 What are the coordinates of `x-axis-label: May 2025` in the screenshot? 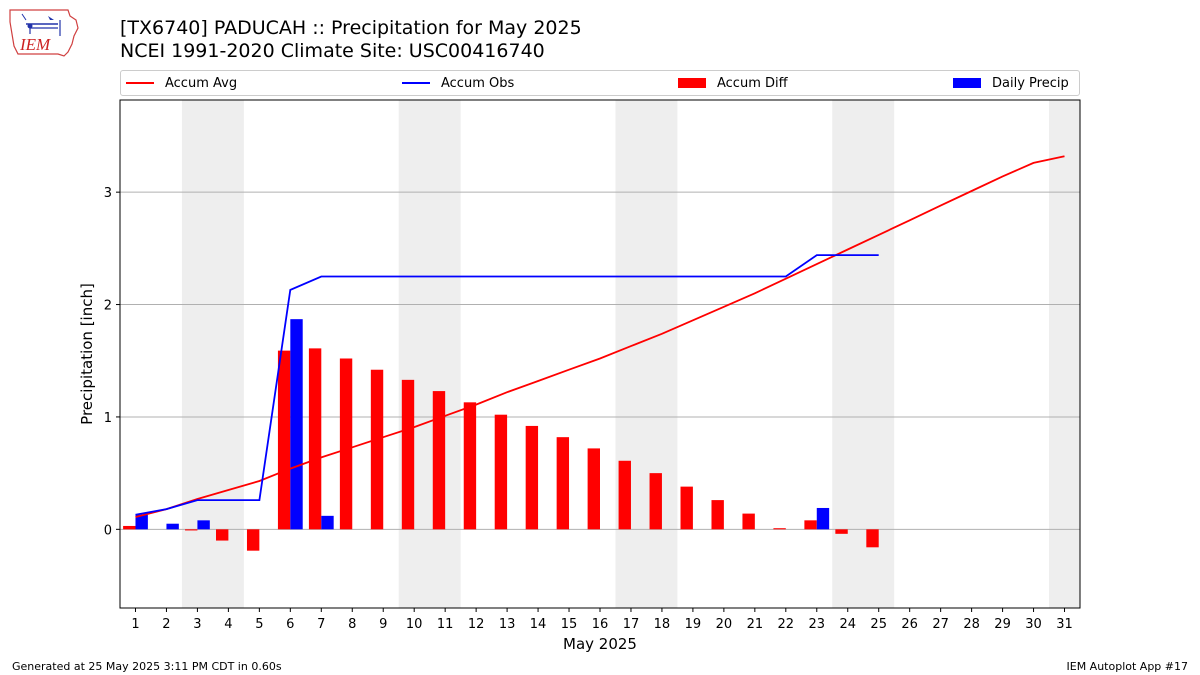 It's located at (600, 644).